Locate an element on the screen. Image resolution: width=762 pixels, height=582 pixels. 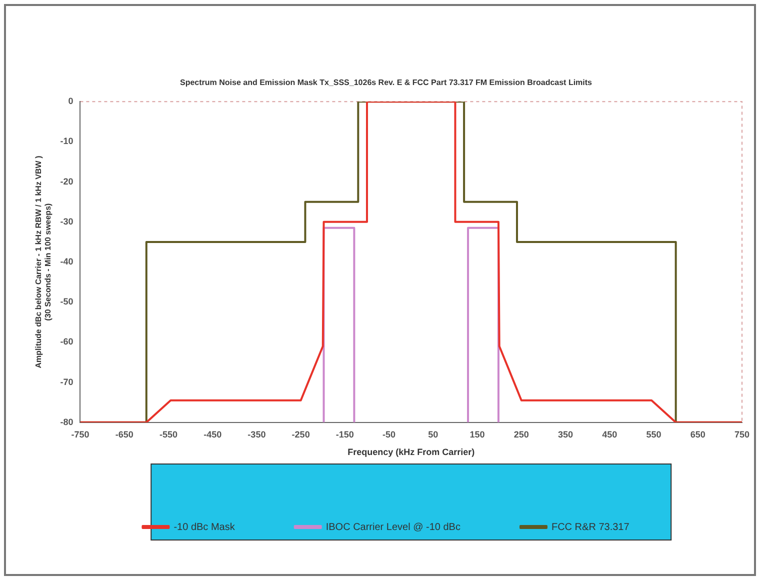
y-tick-label: 0 is located at coordinates (71, 101).